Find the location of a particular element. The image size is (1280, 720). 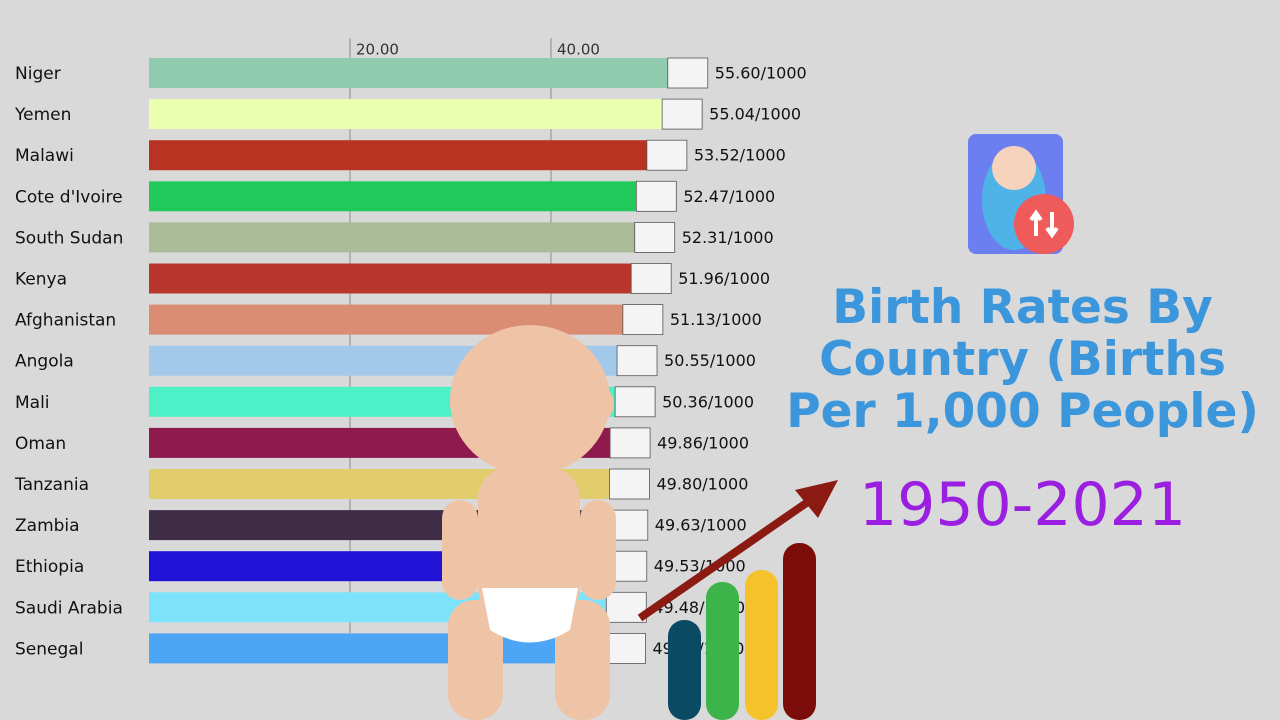

y-tick-label: South Sudan is located at coordinates (69, 238).